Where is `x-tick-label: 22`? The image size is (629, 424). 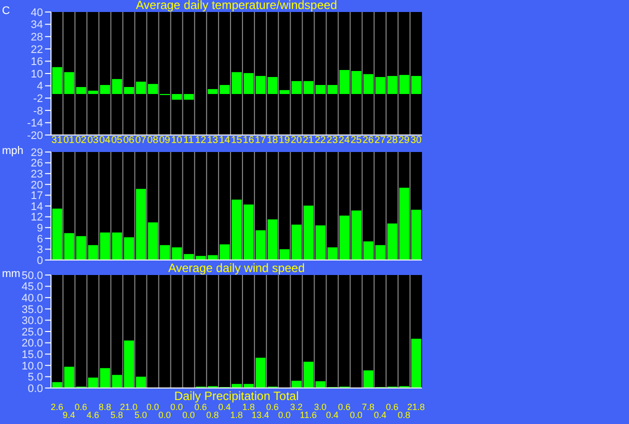 x-tick-label: 22 is located at coordinates (320, 140).